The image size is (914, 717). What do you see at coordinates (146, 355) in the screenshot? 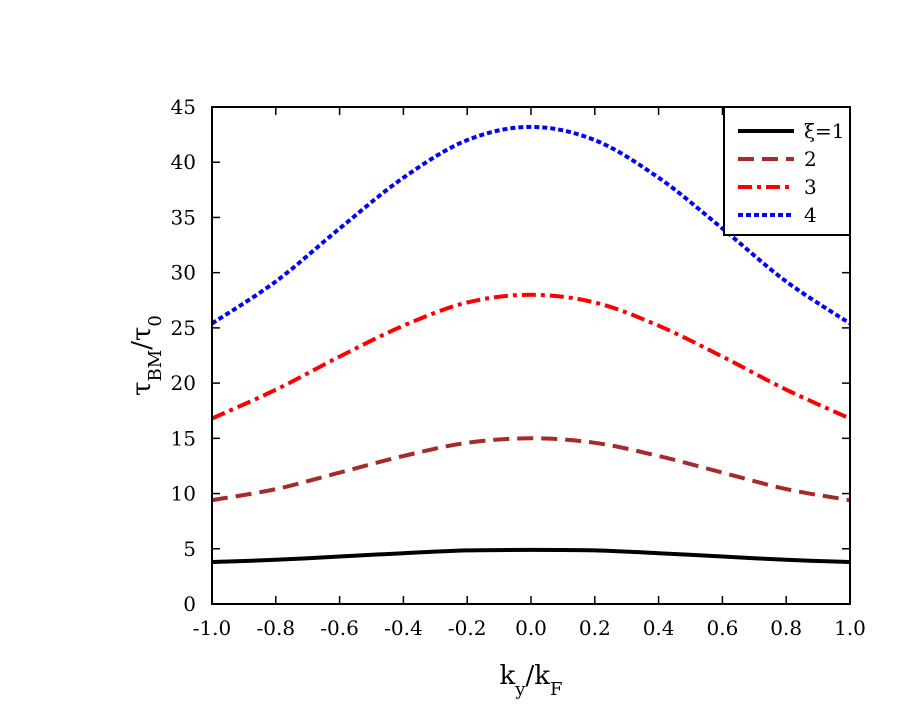
I see `y-axis-label: τBM/τ0` at bounding box center [146, 355].